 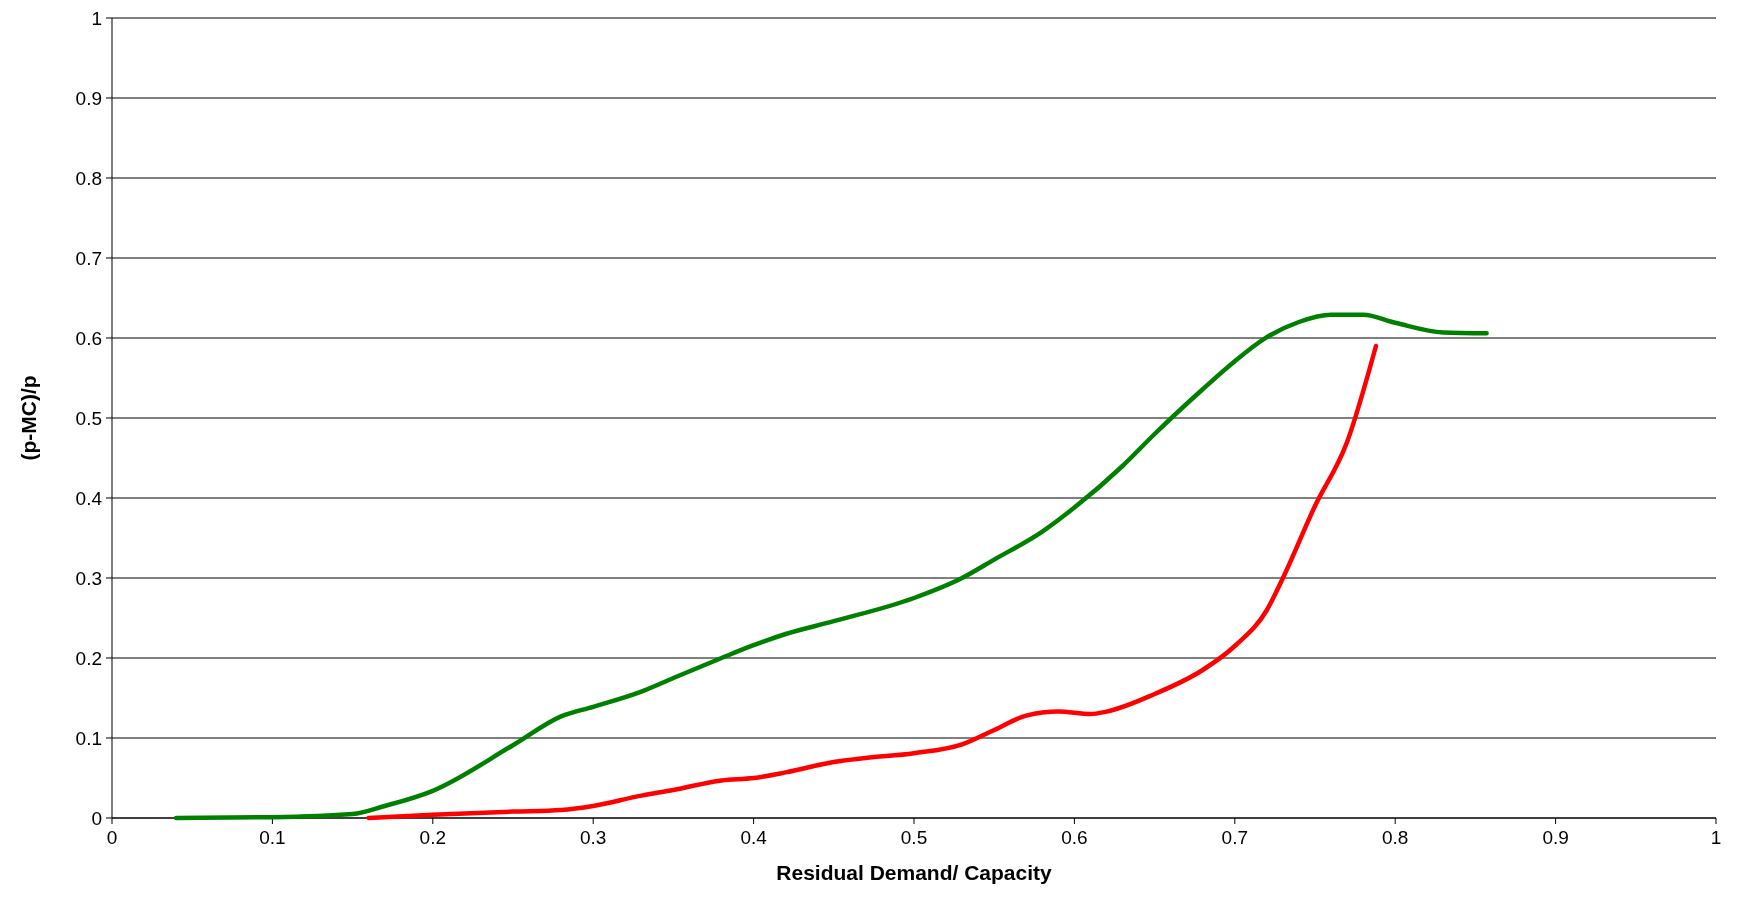 What do you see at coordinates (88, 258) in the screenshot?
I see `y-tick-label: 0.7` at bounding box center [88, 258].